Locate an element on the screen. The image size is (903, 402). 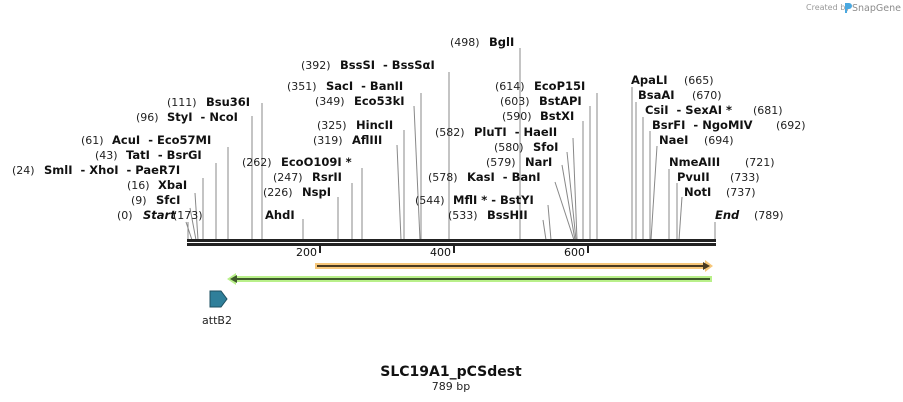
sequence-ruler: 200 400 600 is located at coordinates (451, 249).